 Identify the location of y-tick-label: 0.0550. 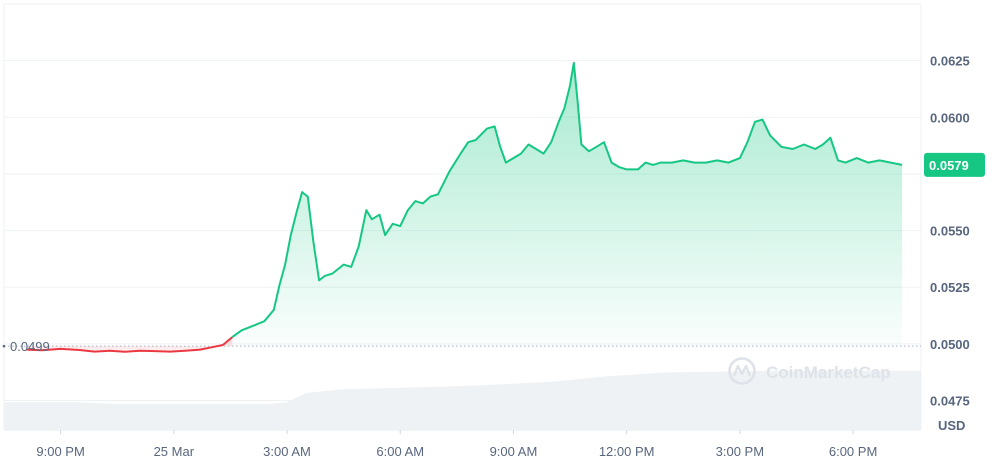
(950, 231).